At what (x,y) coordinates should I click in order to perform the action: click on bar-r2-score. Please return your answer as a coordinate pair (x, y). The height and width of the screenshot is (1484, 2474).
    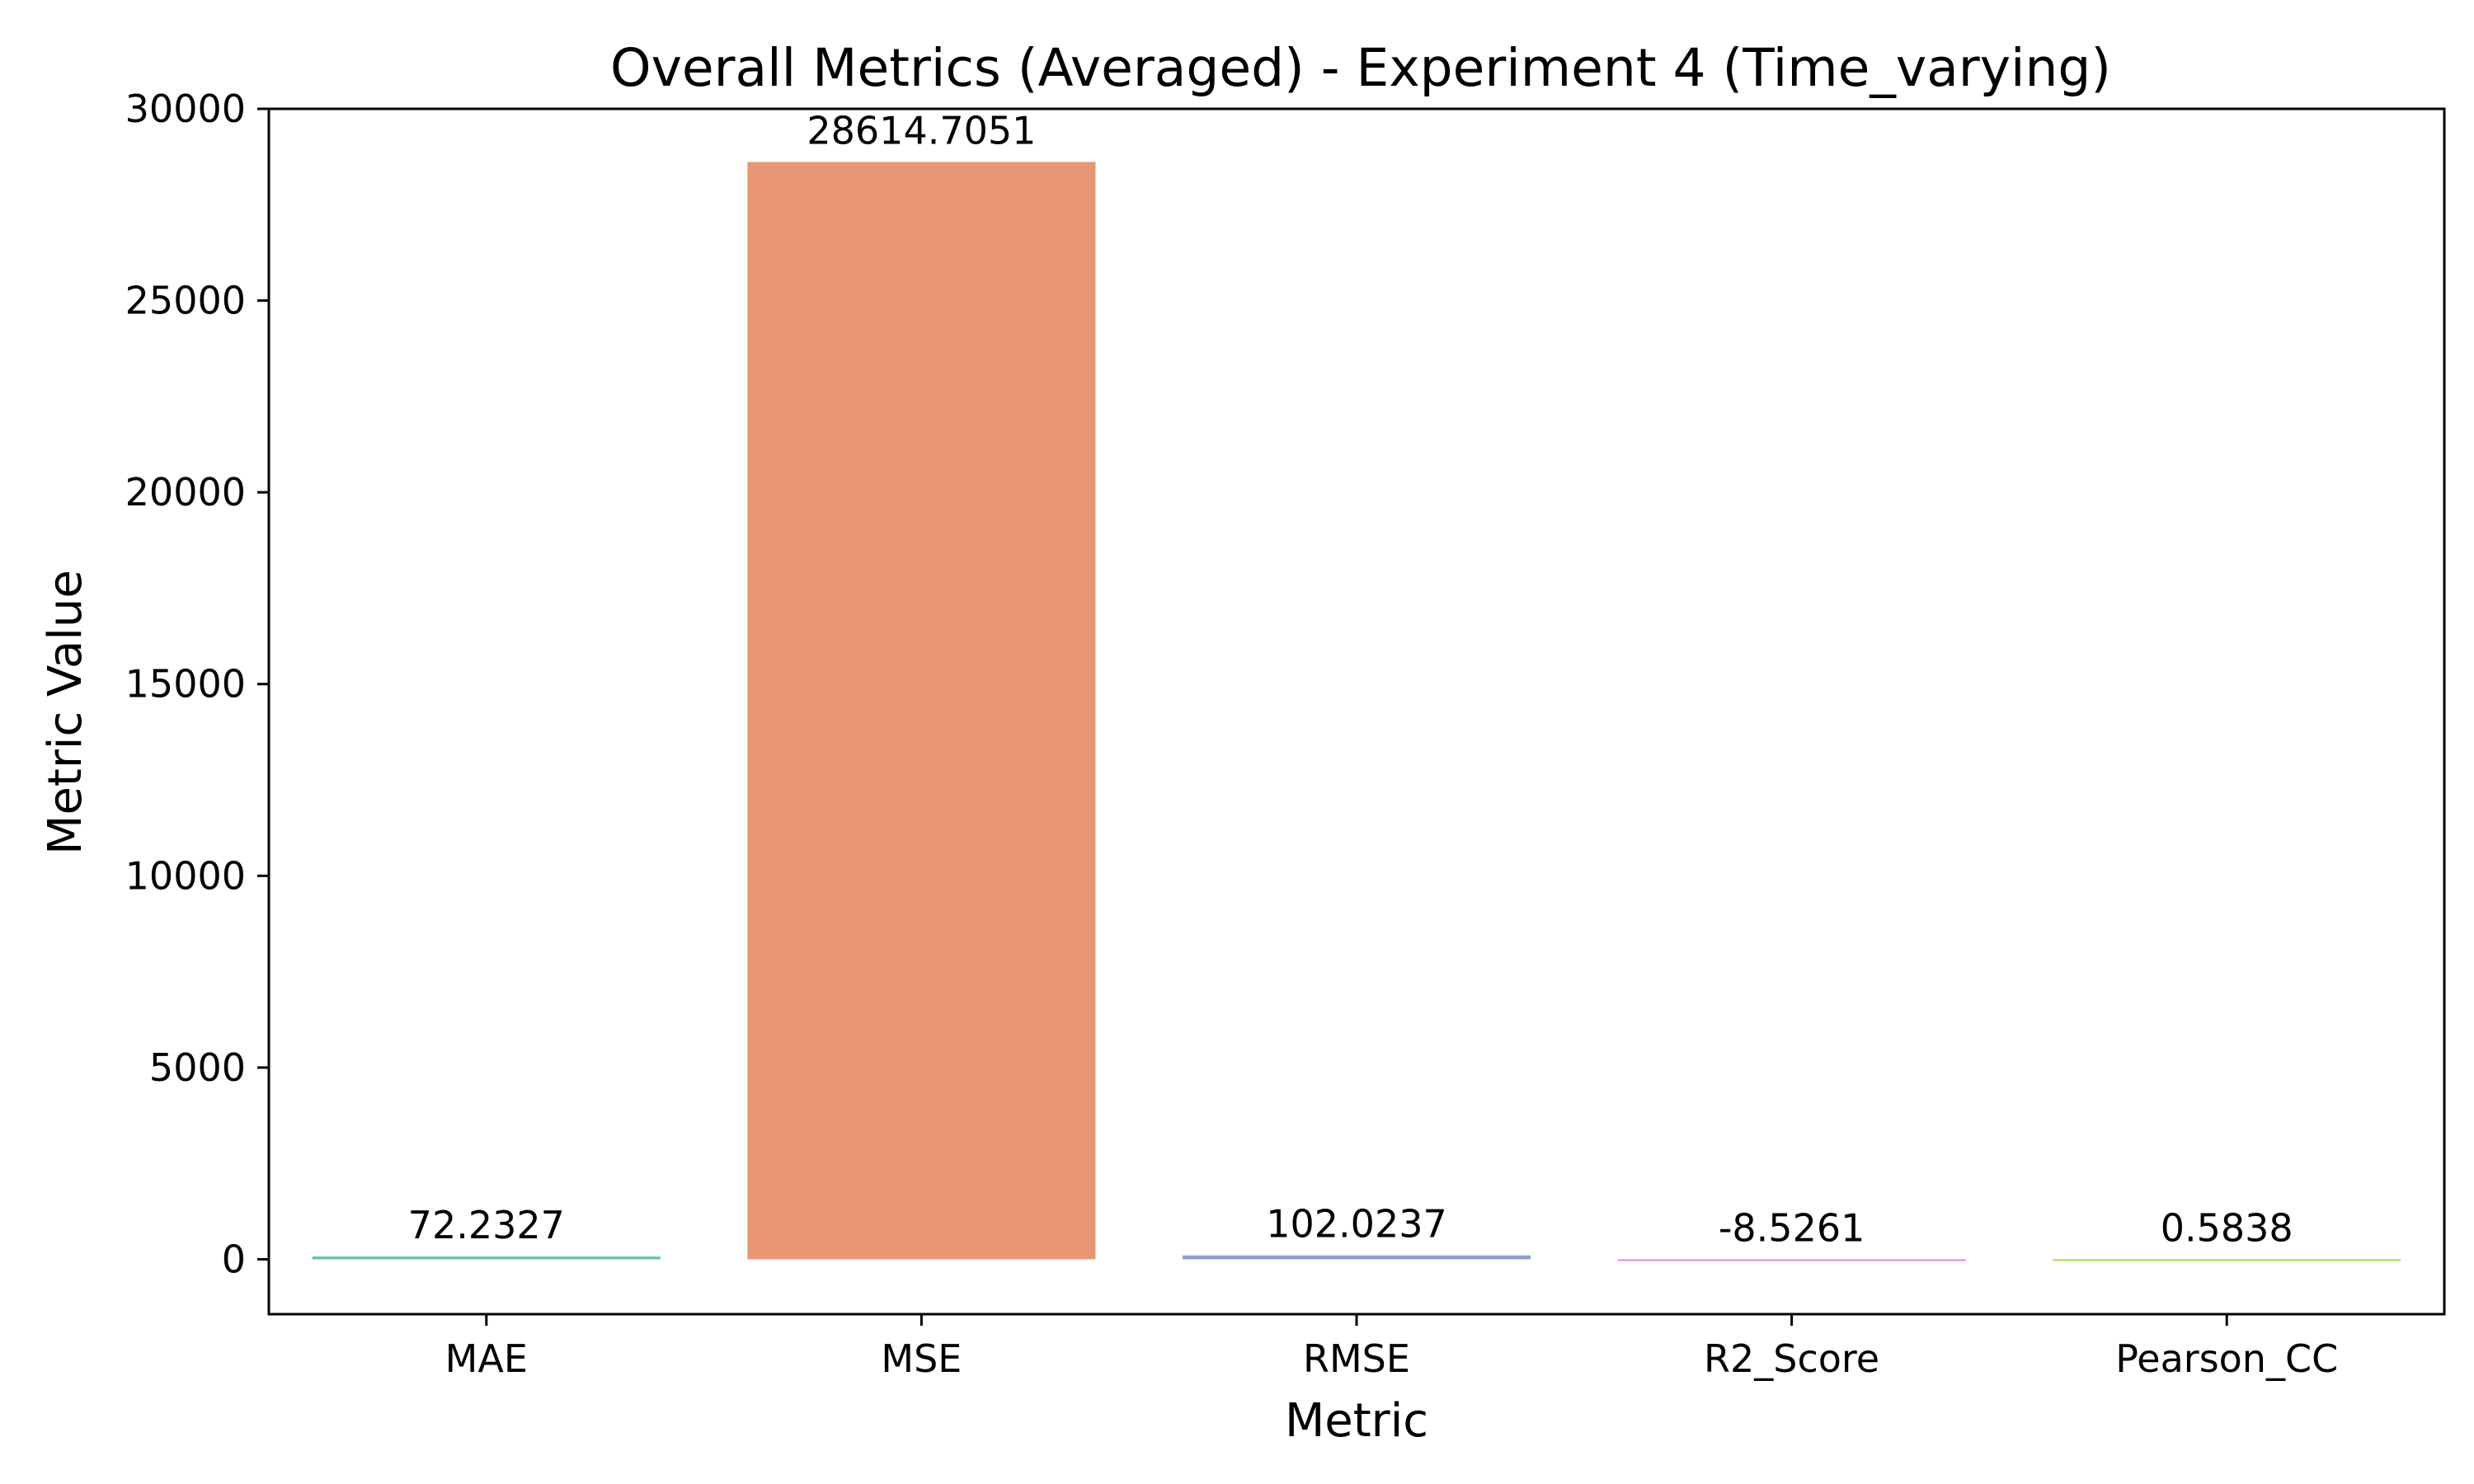
    Looking at the image, I should click on (1791, 1260).